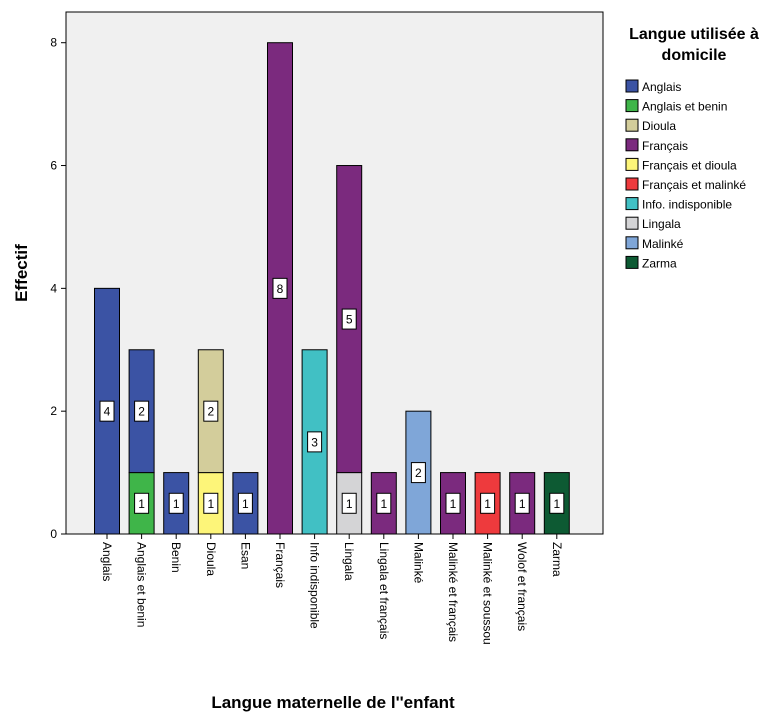 This screenshot has height=716, width=775. I want to click on legend-entry-label: Anglais, so click(661, 87).